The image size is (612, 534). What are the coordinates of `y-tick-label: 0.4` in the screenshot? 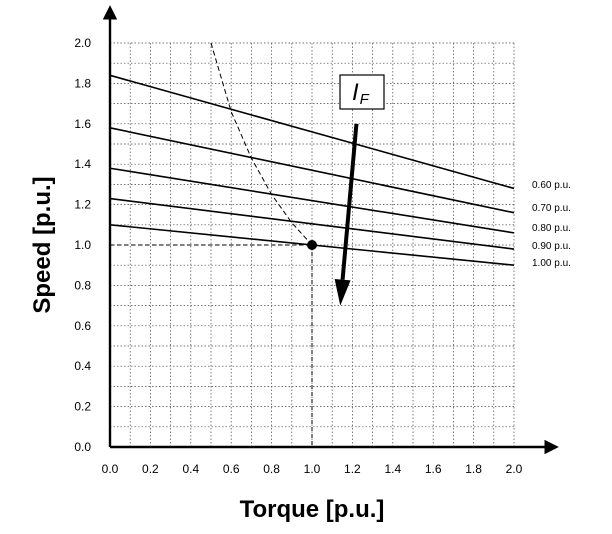 It's located at (82, 366).